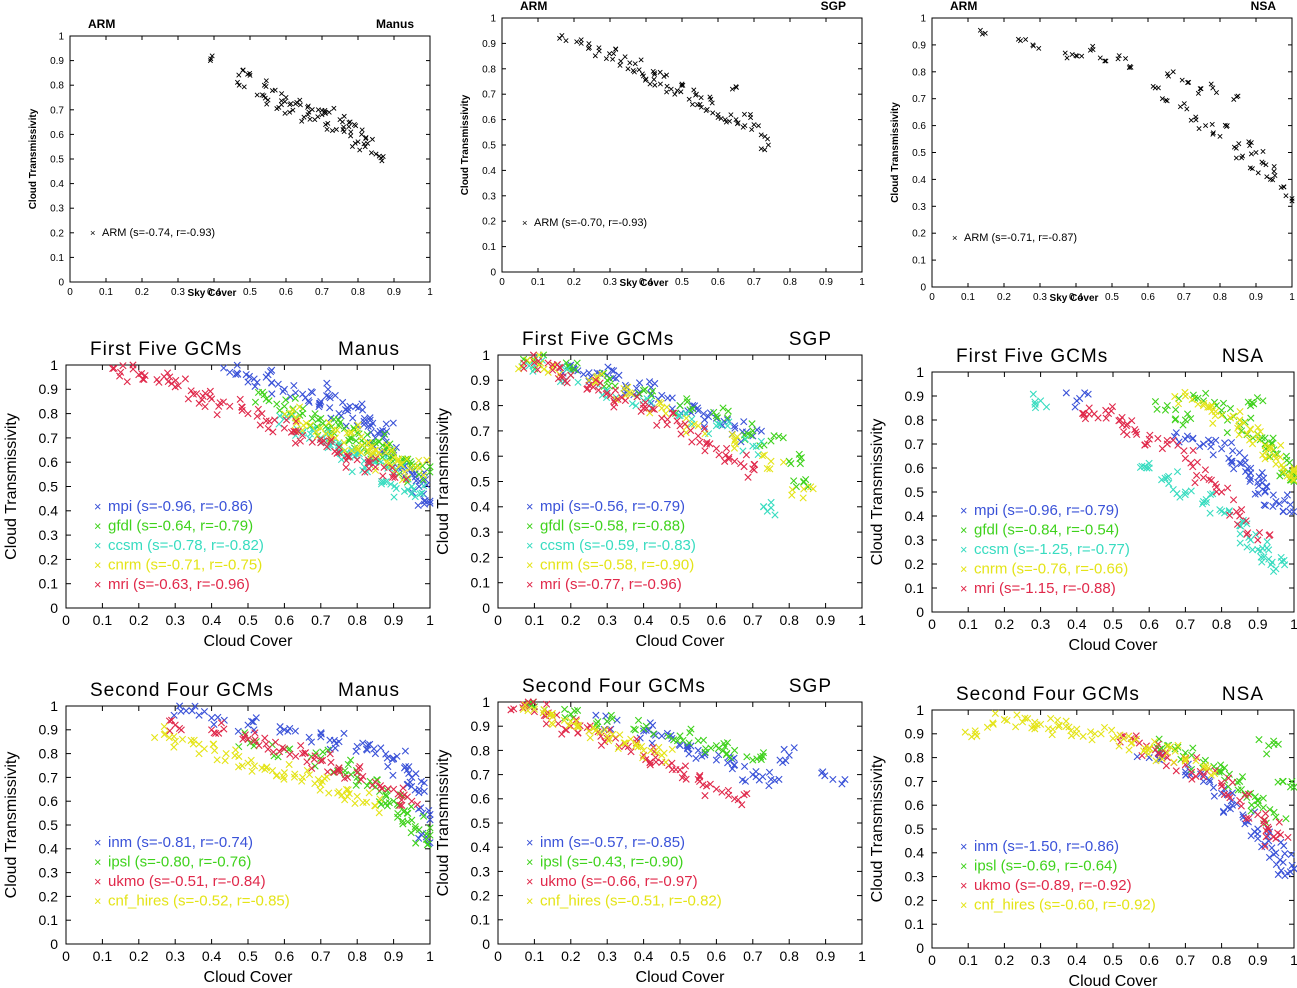 The image size is (1297, 988). I want to click on y-tick-label: 0.2, so click(49, 896).